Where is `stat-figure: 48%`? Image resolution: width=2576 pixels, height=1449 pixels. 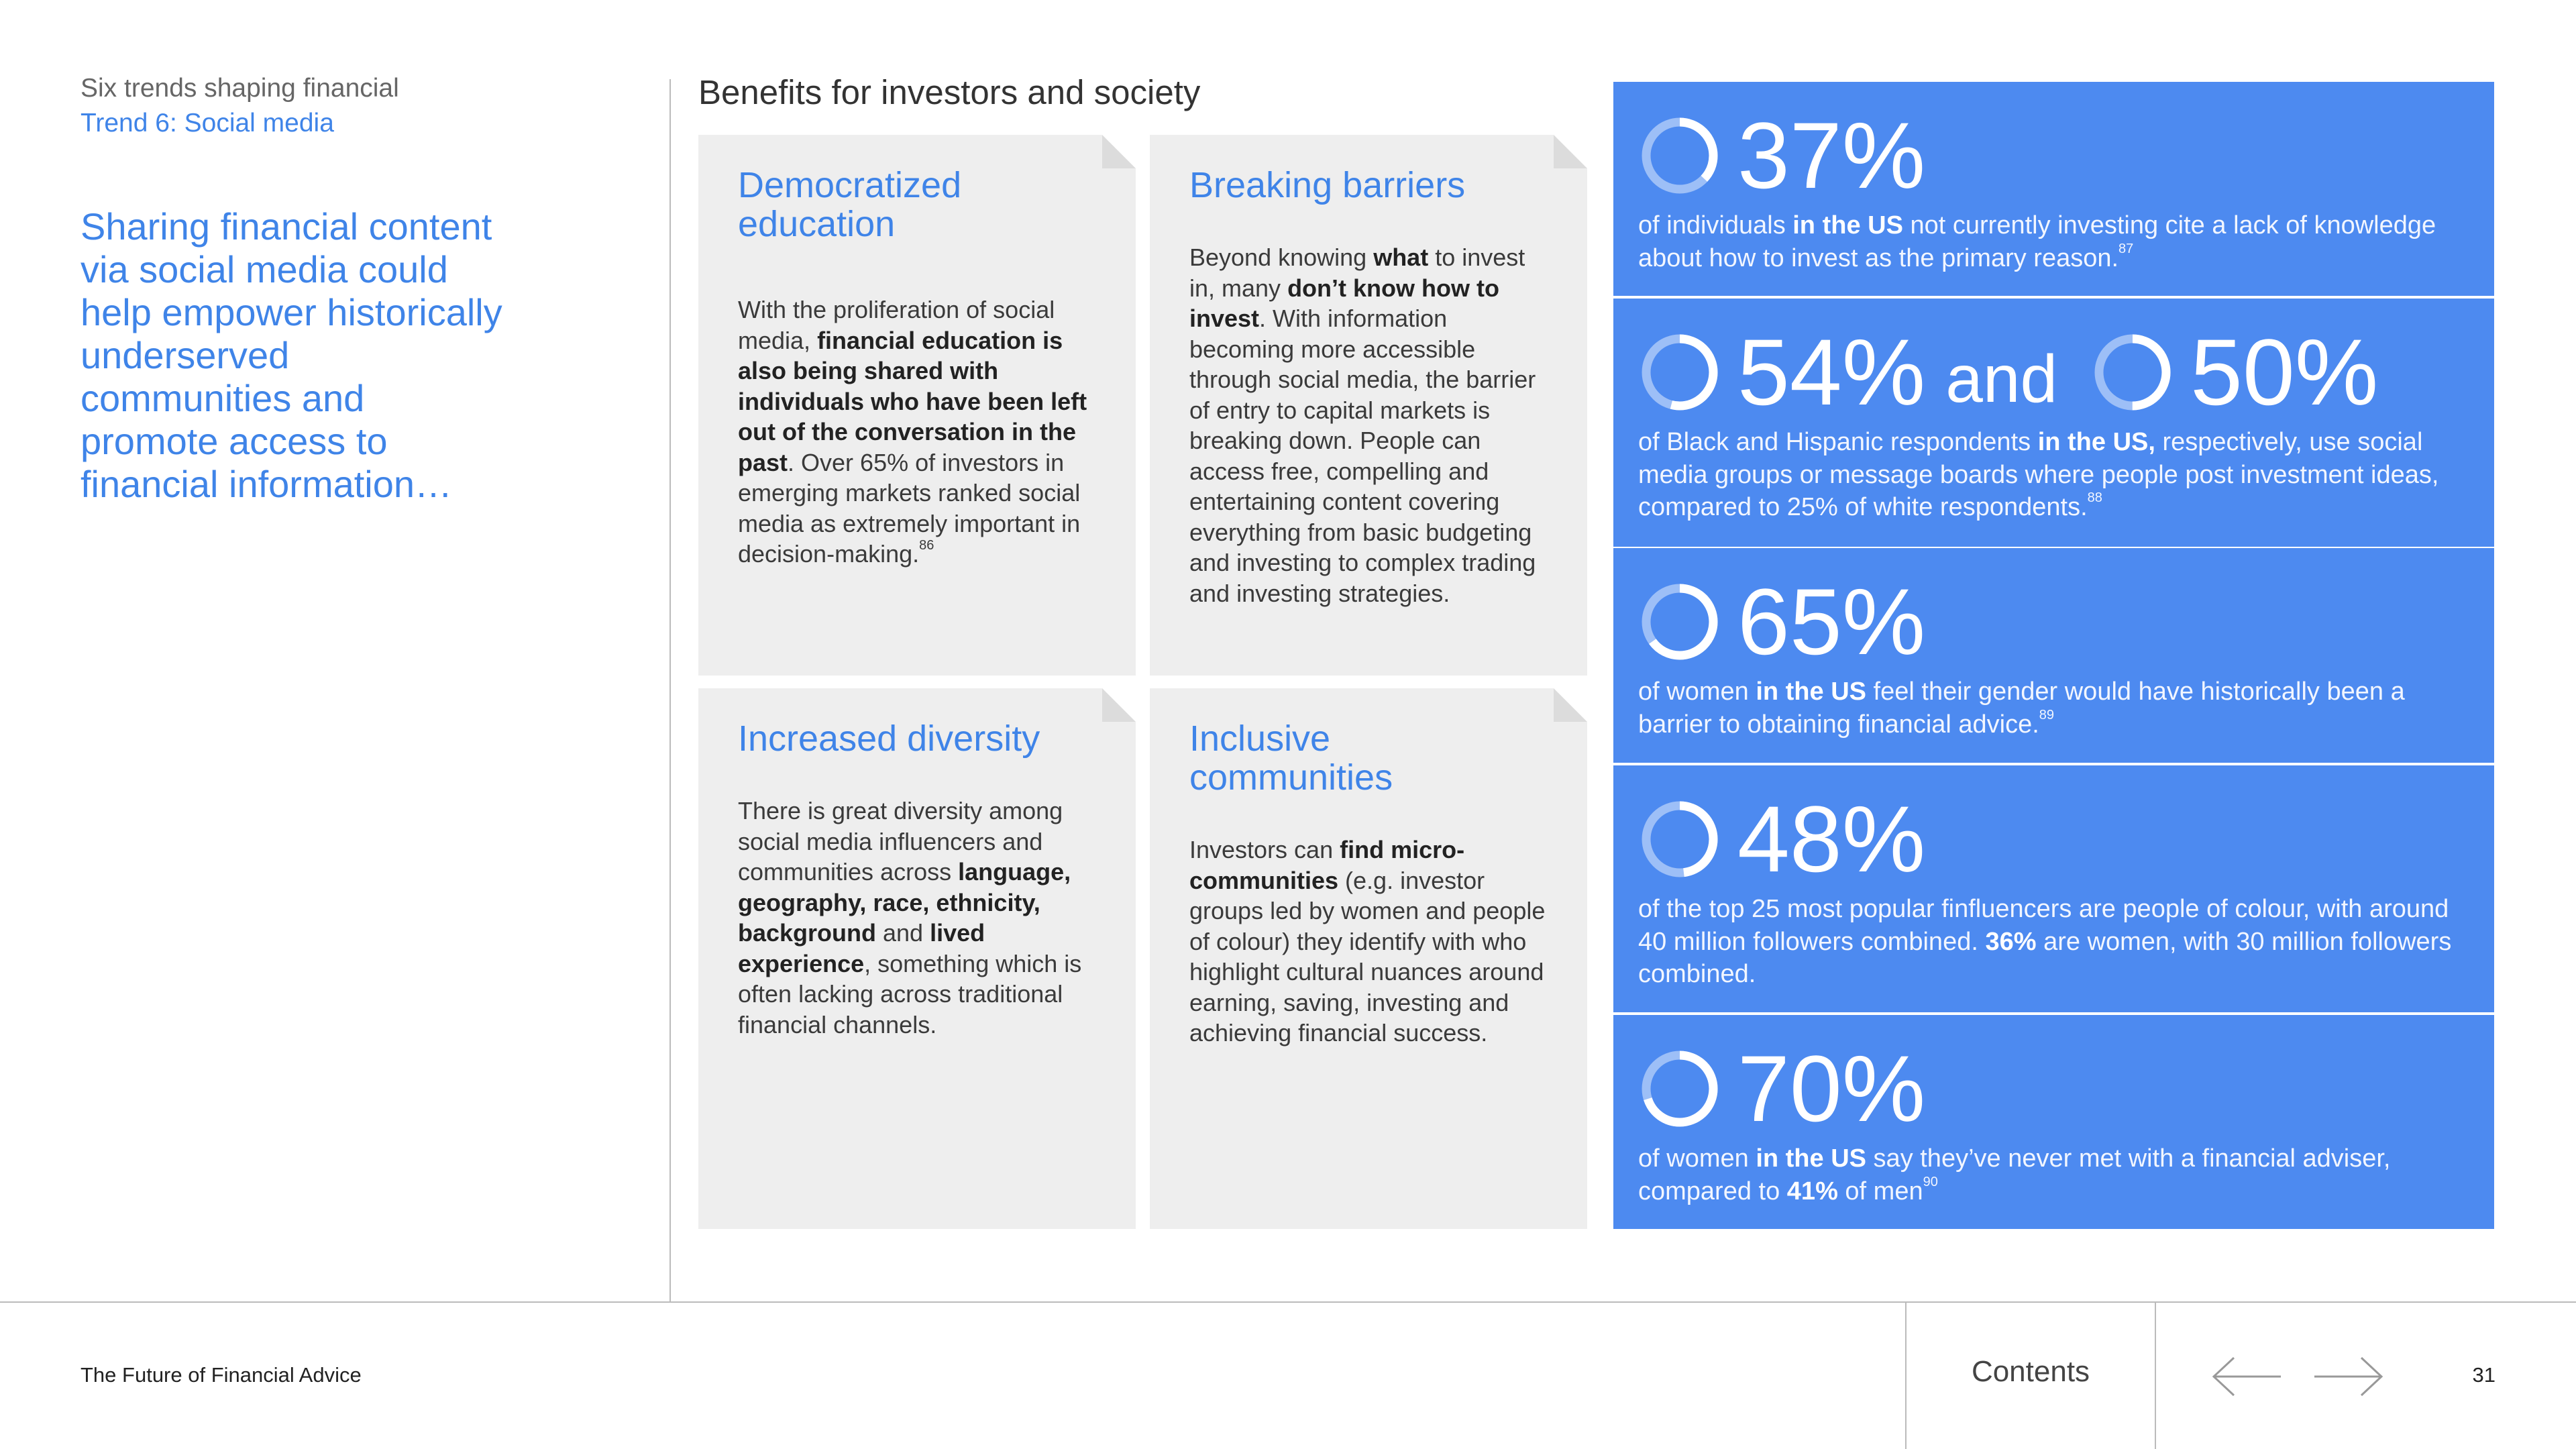 stat-figure: 48% is located at coordinates (1831, 839).